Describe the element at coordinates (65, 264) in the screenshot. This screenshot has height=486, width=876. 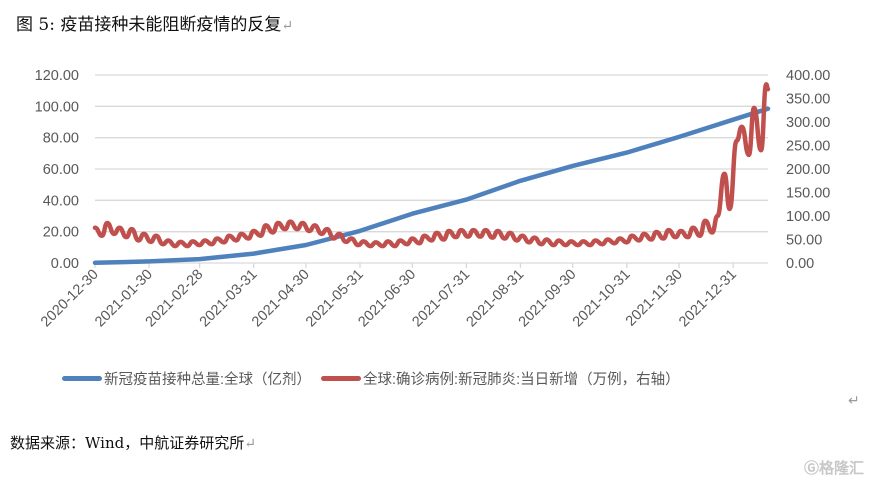
I see `y-left-tick-label: 0.00` at that location.